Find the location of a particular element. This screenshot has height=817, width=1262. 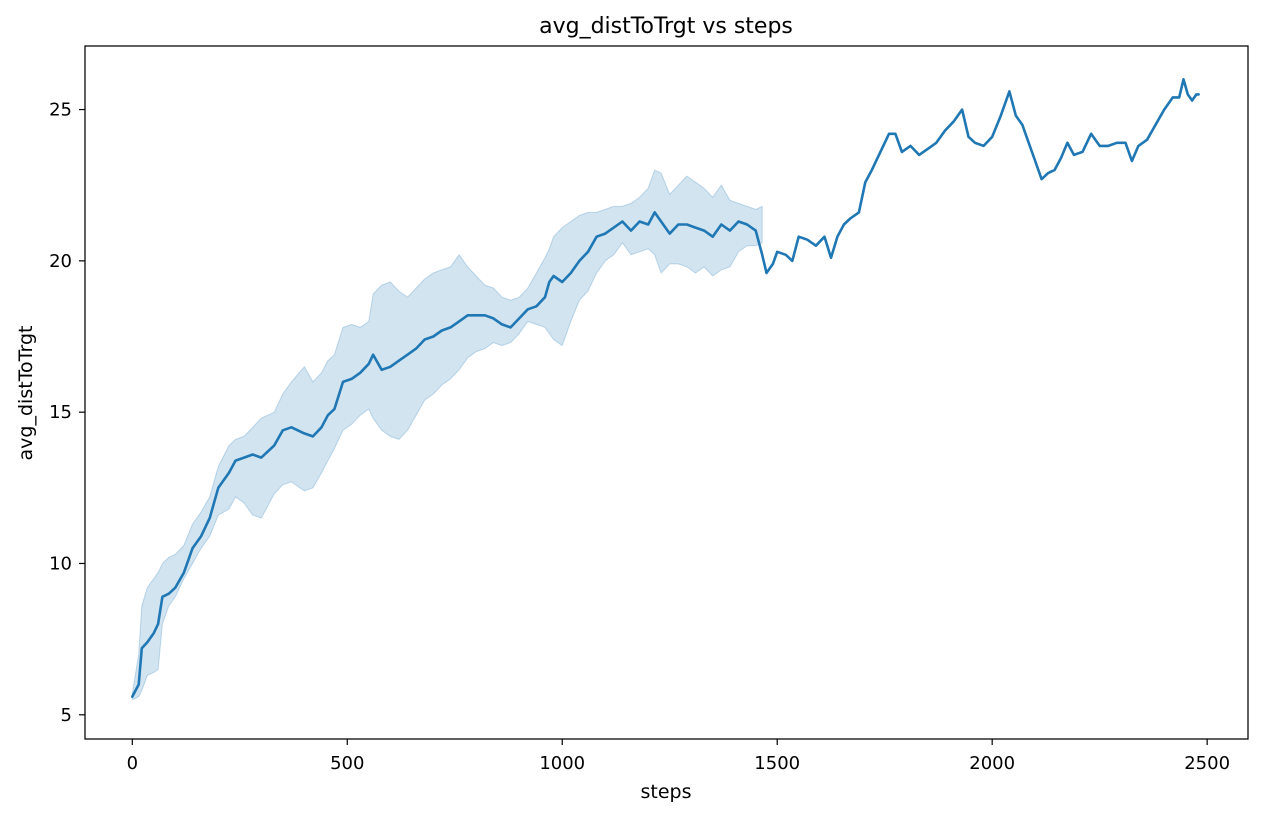

x-tick-label: 0 is located at coordinates (132, 763).